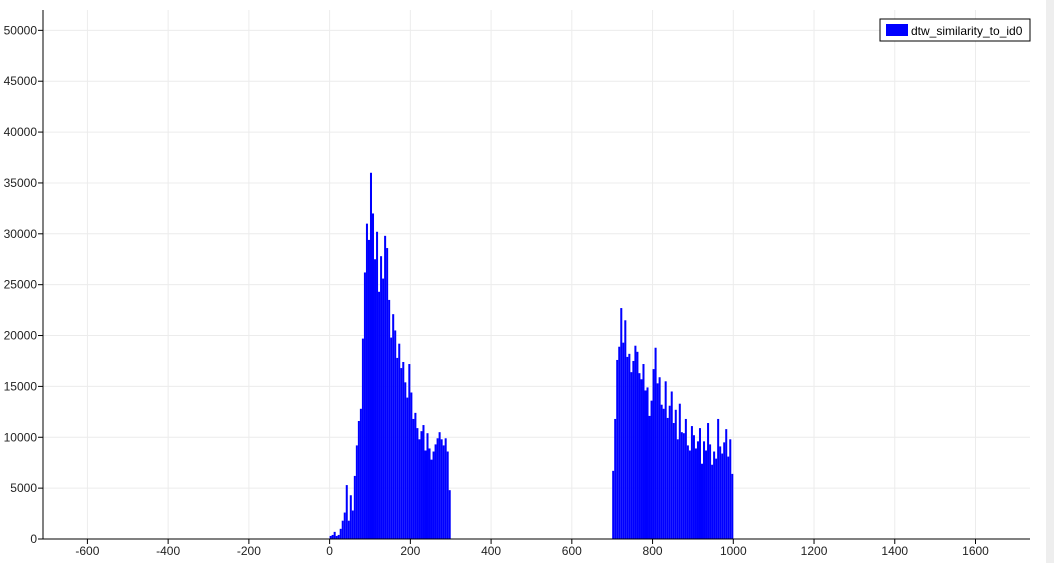 The width and height of the screenshot is (1054, 563). What do you see at coordinates (967, 31) in the screenshot?
I see `legend-label: dtw_similarity_to_id0` at bounding box center [967, 31].